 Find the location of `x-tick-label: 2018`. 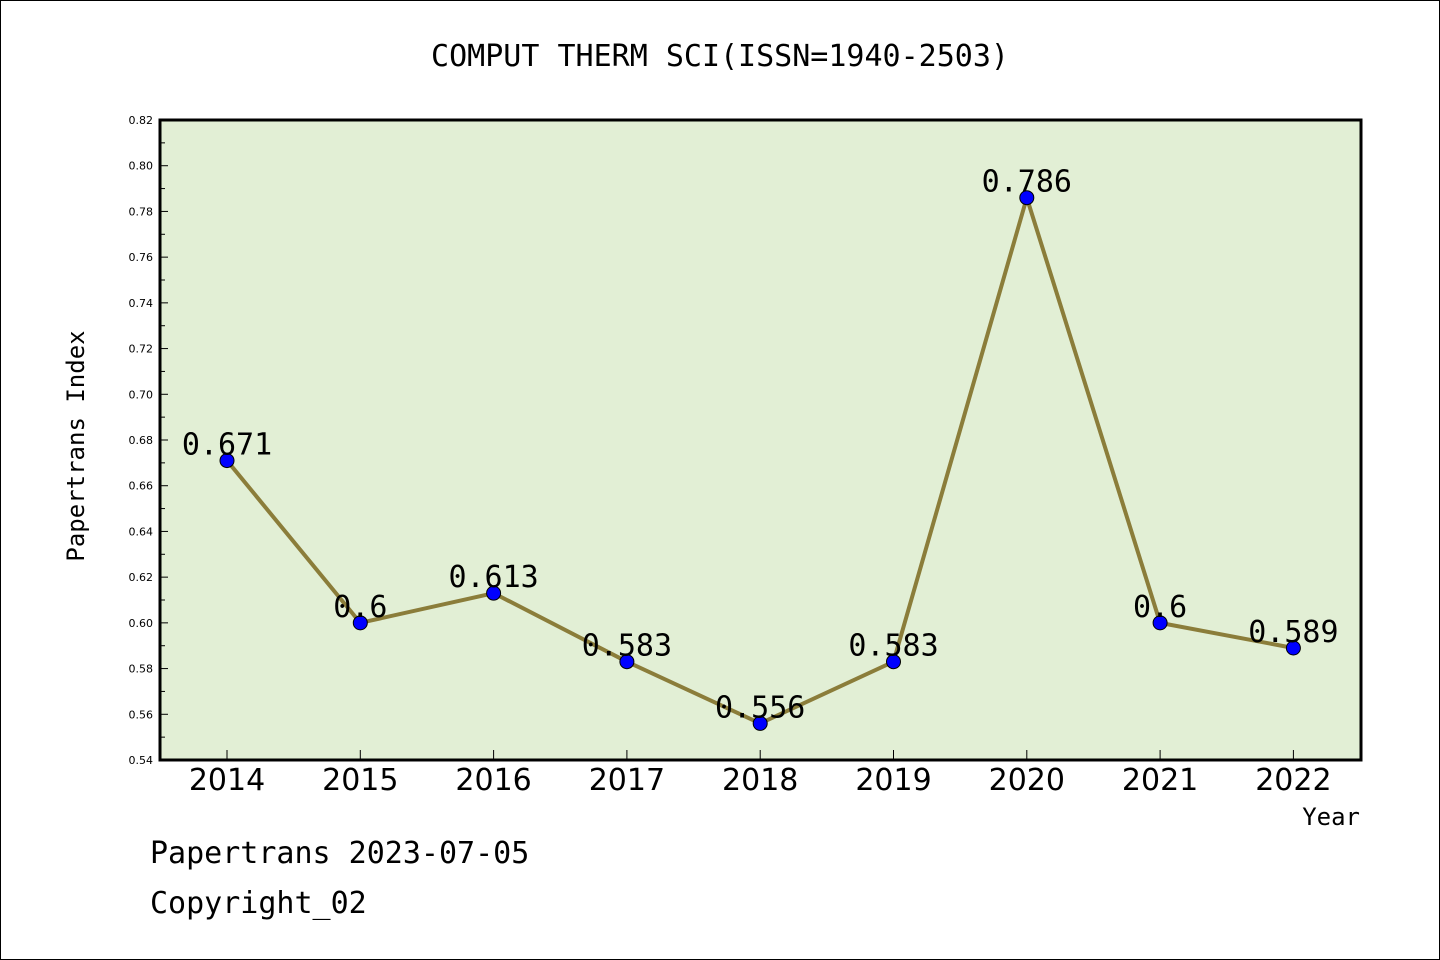

x-tick-label: 2018 is located at coordinates (760, 780).